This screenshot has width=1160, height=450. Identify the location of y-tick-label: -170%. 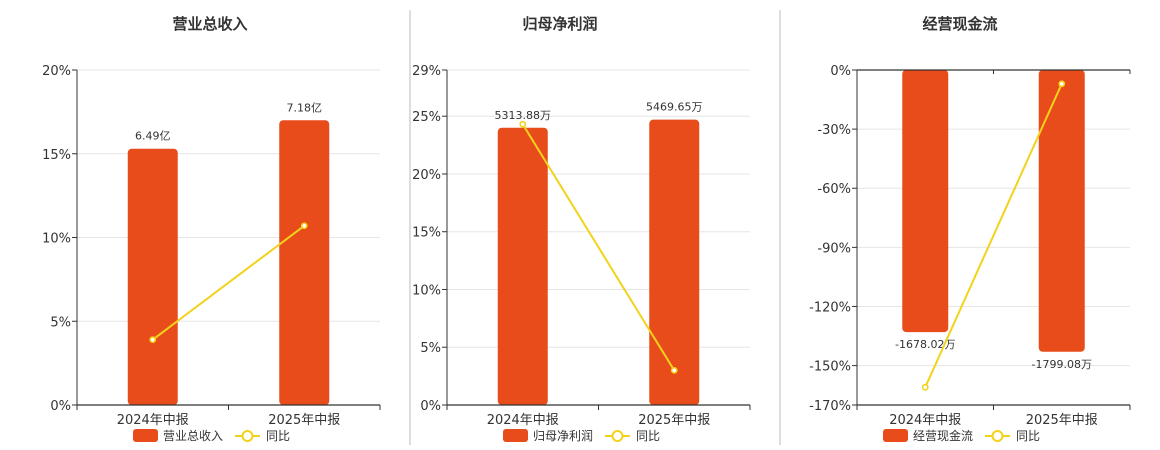
(830, 406).